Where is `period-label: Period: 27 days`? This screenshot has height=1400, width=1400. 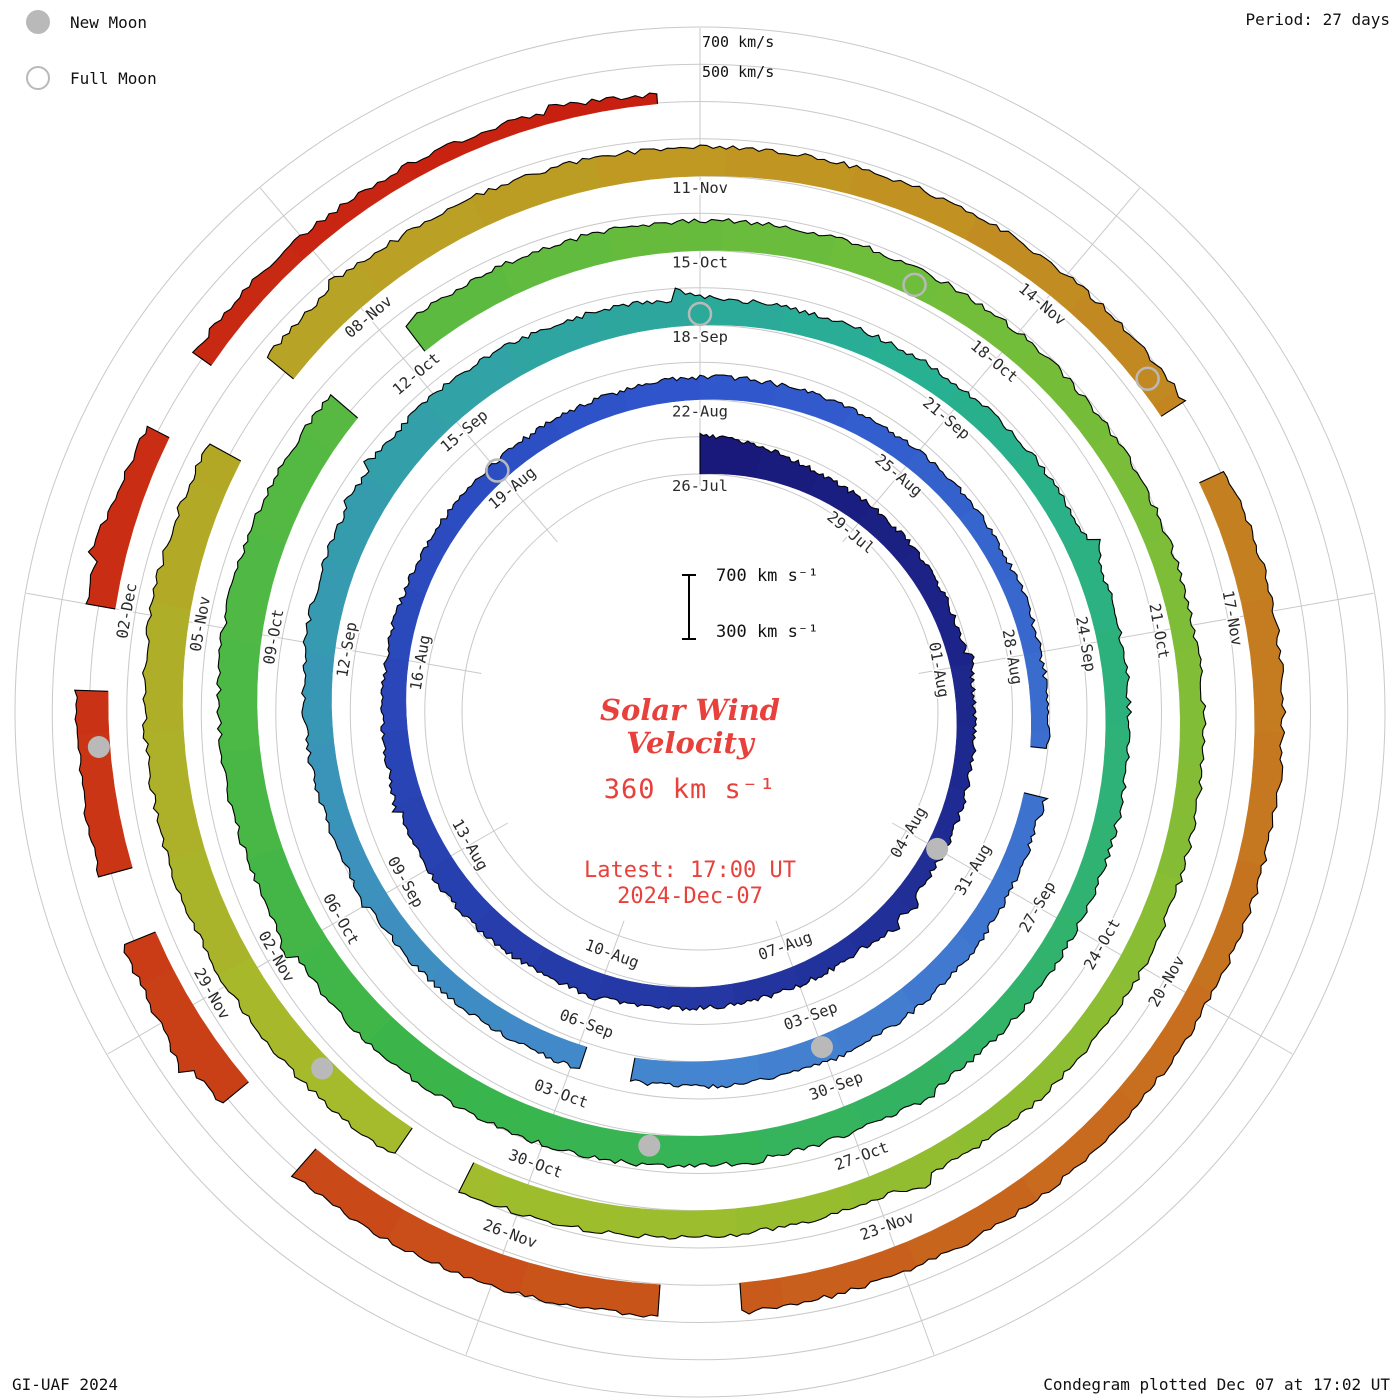 period-label: Period: 27 days is located at coordinates (1318, 19).